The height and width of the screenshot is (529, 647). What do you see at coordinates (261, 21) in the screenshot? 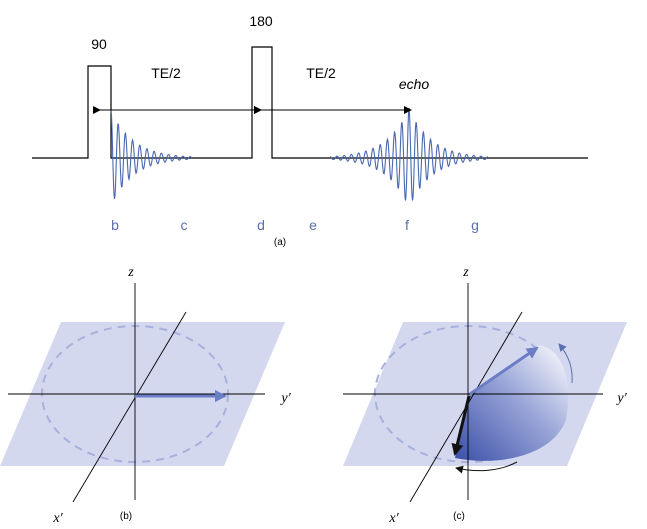
I see `pulse-180-label: 180` at bounding box center [261, 21].